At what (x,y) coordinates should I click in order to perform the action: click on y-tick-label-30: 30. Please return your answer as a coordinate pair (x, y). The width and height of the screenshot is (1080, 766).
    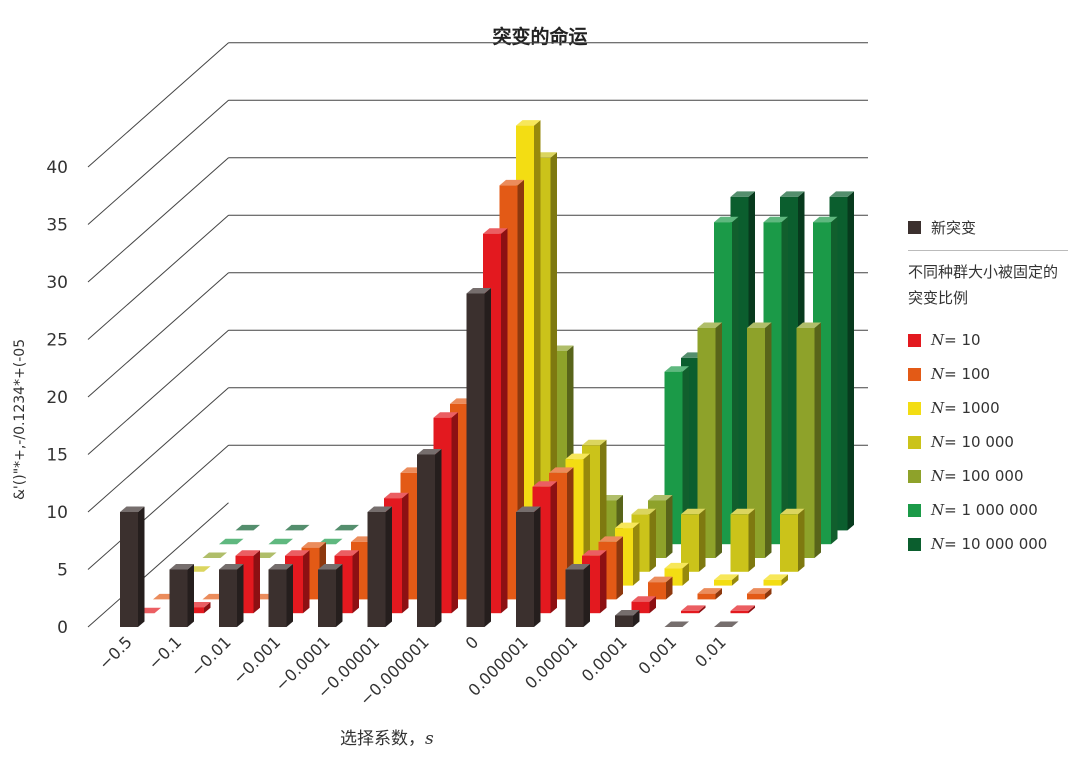
    Looking at the image, I should click on (57, 283).